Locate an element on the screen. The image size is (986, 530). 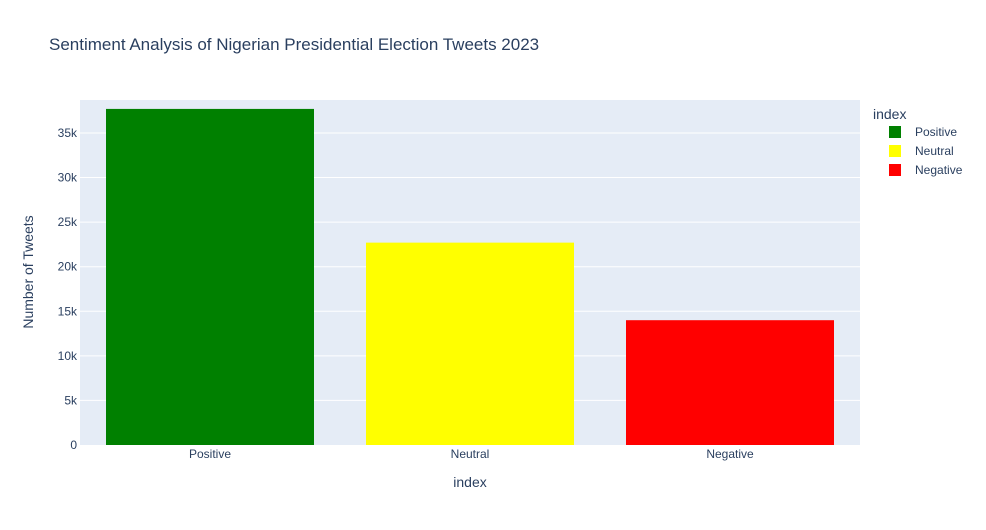
legend-entry: Neutral is located at coordinates (934, 151).